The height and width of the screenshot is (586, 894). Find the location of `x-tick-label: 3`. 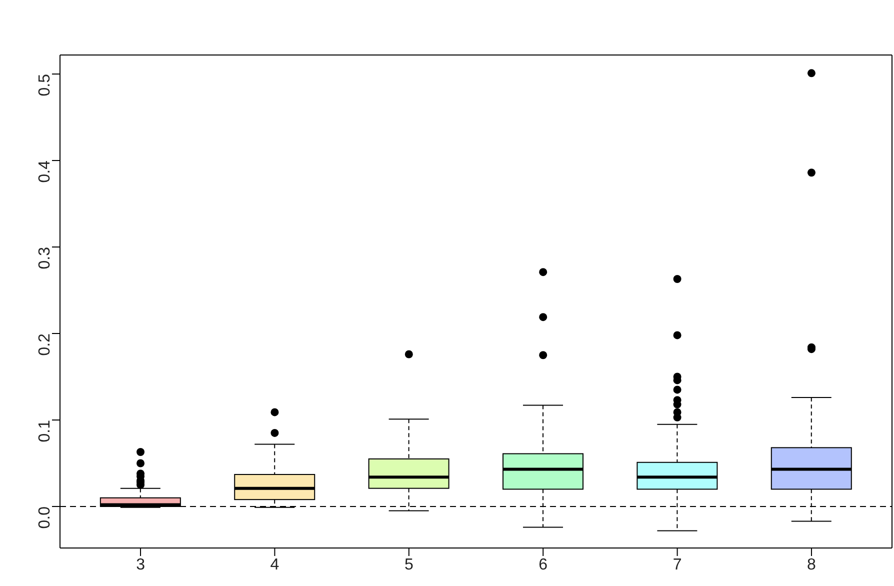

x-tick-label: 3 is located at coordinates (141, 565).